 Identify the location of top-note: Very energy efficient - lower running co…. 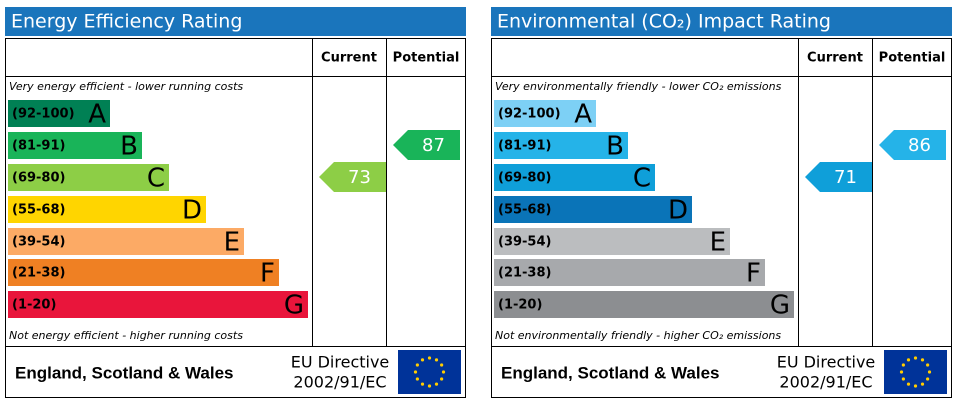
(126, 86).